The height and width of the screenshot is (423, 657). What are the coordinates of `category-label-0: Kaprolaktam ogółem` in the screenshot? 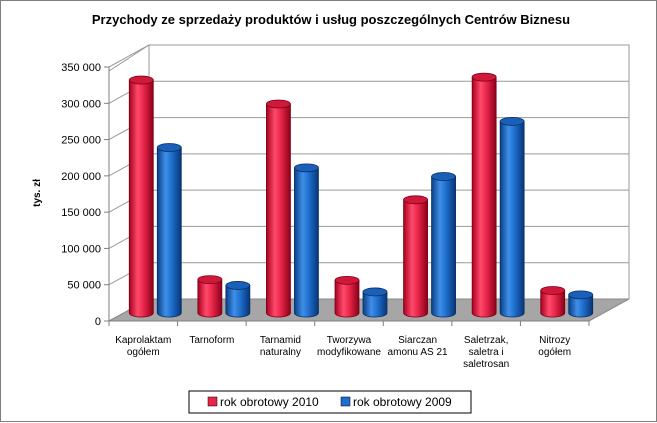 It's located at (143, 346).